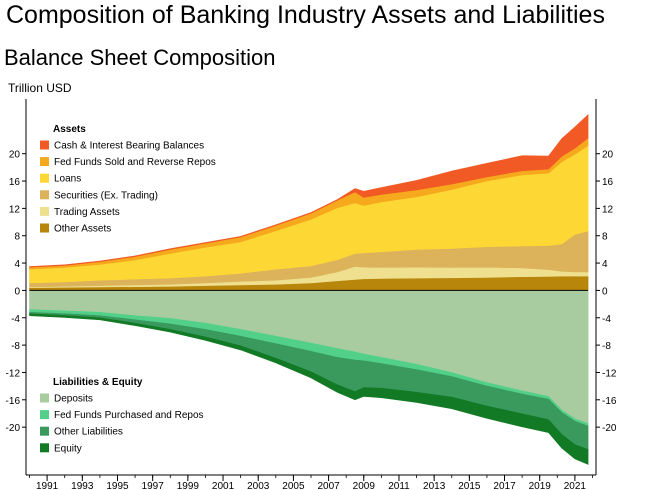 This screenshot has height=490, width=649. Describe the element at coordinates (82, 229) in the screenshot. I see `legend-label: Other Assets` at that location.